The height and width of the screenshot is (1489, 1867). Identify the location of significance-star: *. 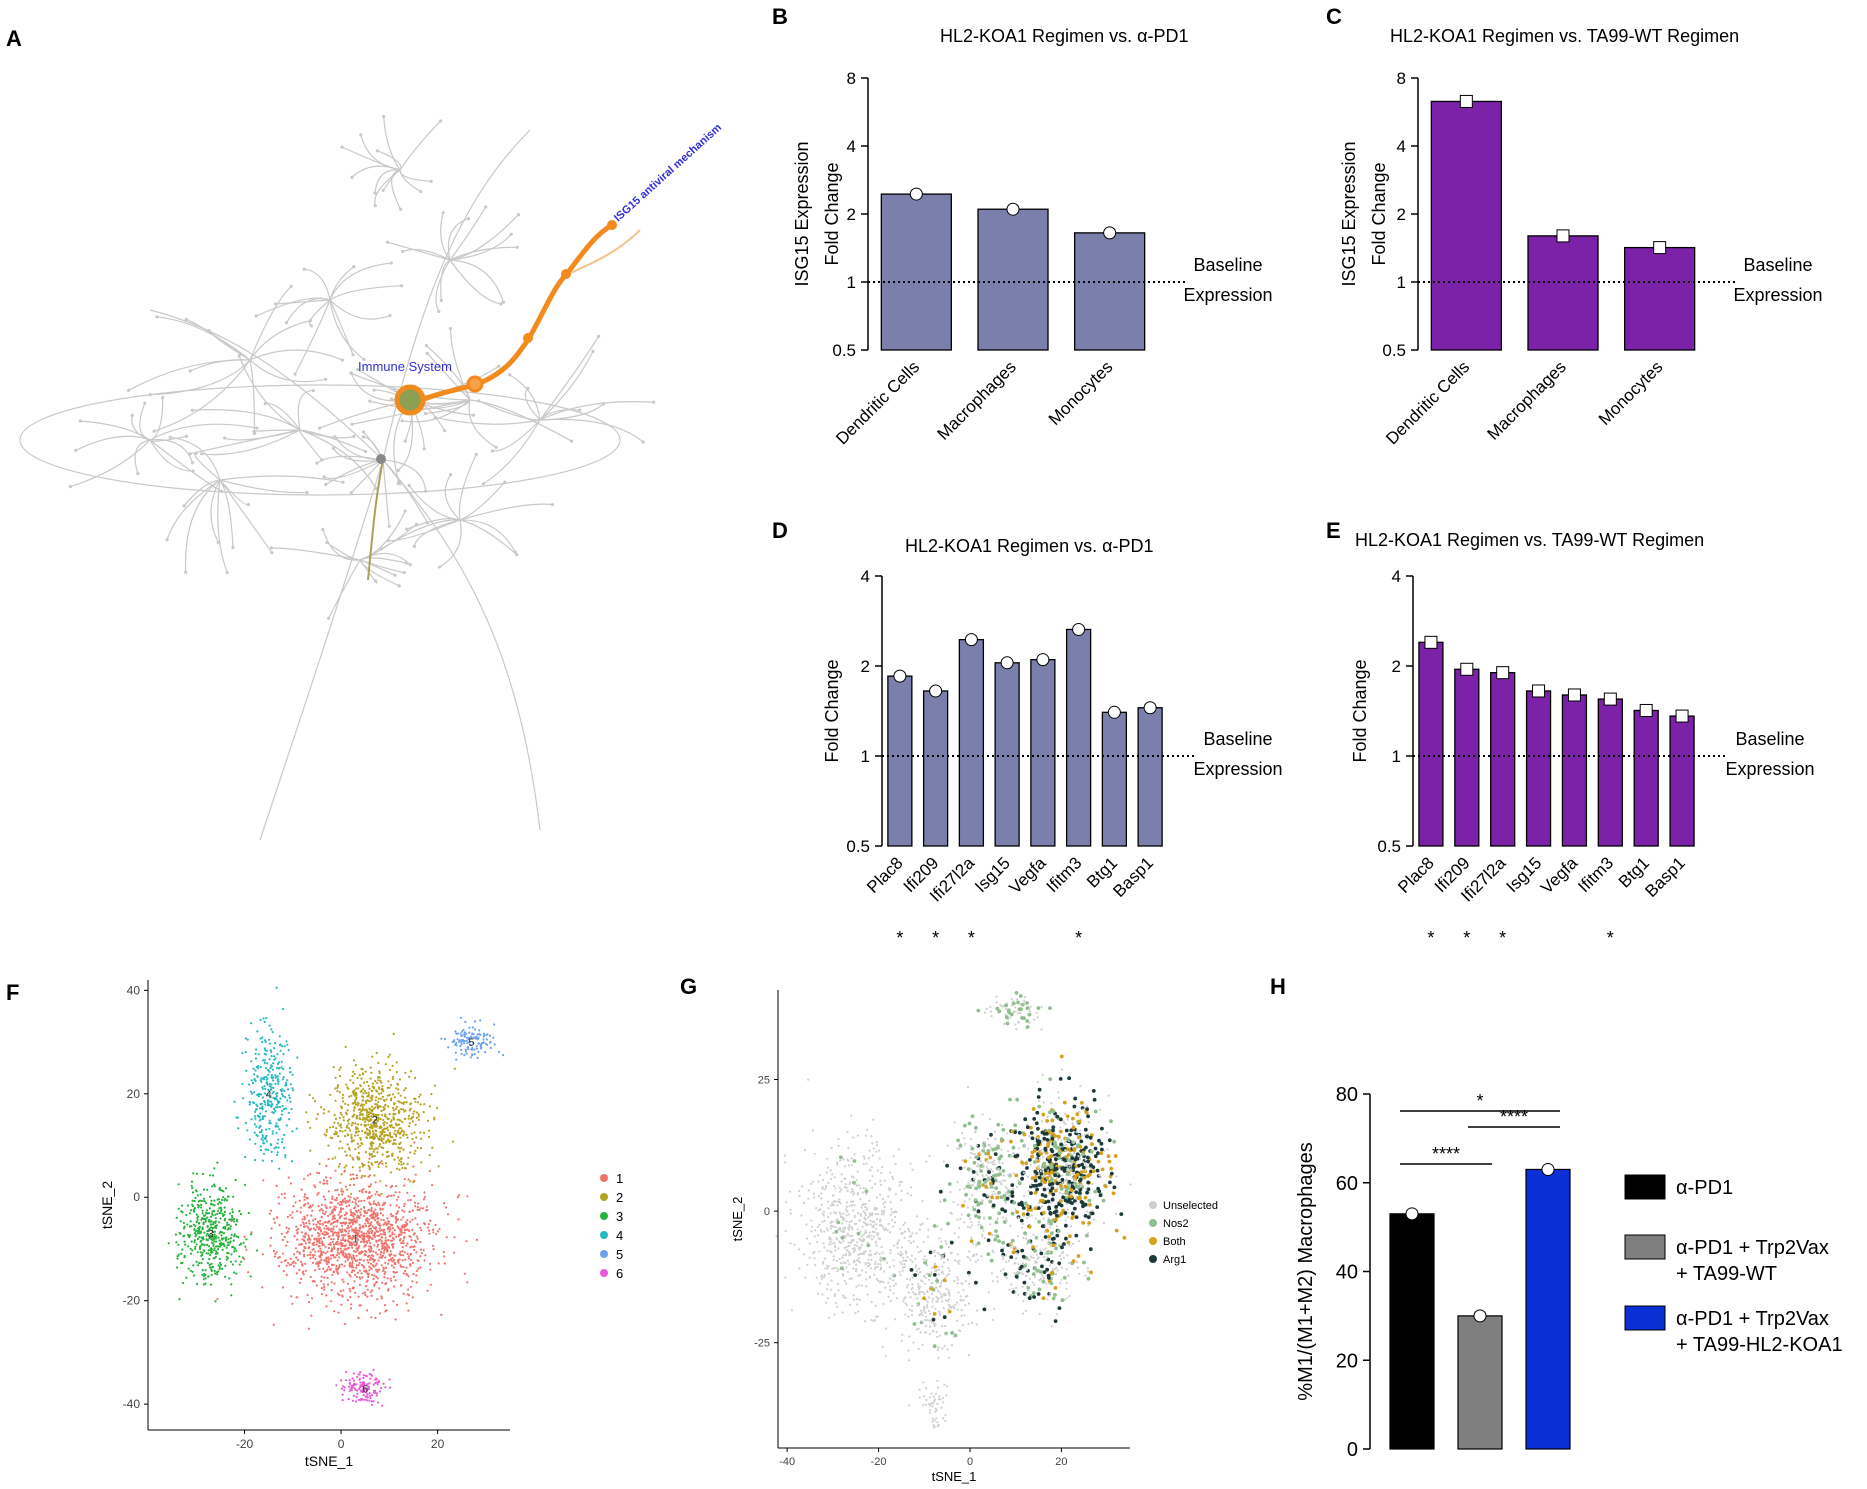
(1610, 938).